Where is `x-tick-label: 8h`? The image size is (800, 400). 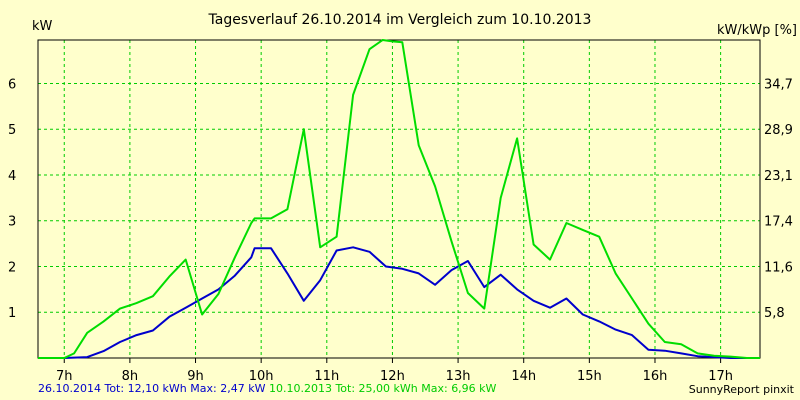
x-tick-label: 8h is located at coordinates (130, 376).